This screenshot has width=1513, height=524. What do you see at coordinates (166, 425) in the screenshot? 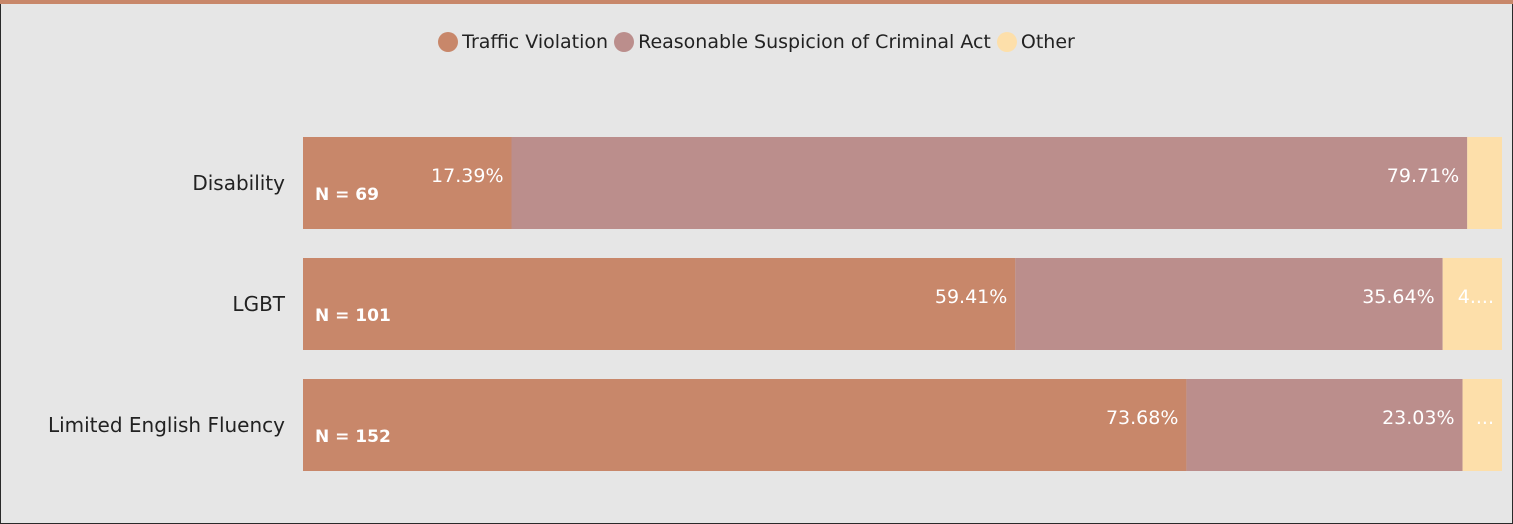
I see `category-label-limited-english-fluency: Limited English Fluency` at bounding box center [166, 425].